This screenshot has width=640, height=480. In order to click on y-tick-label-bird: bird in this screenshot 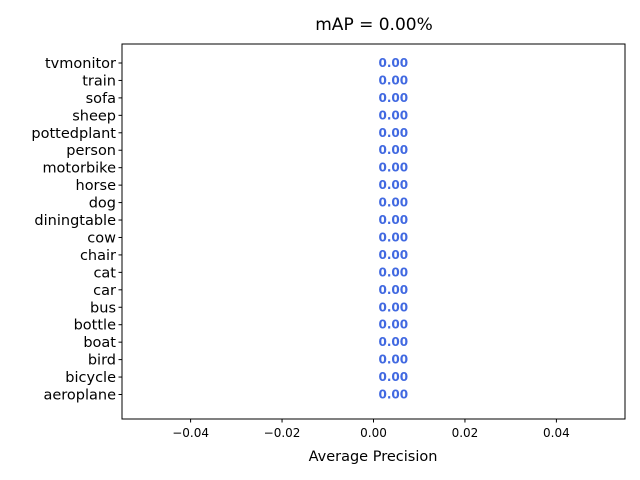, I will do `click(102, 361)`.